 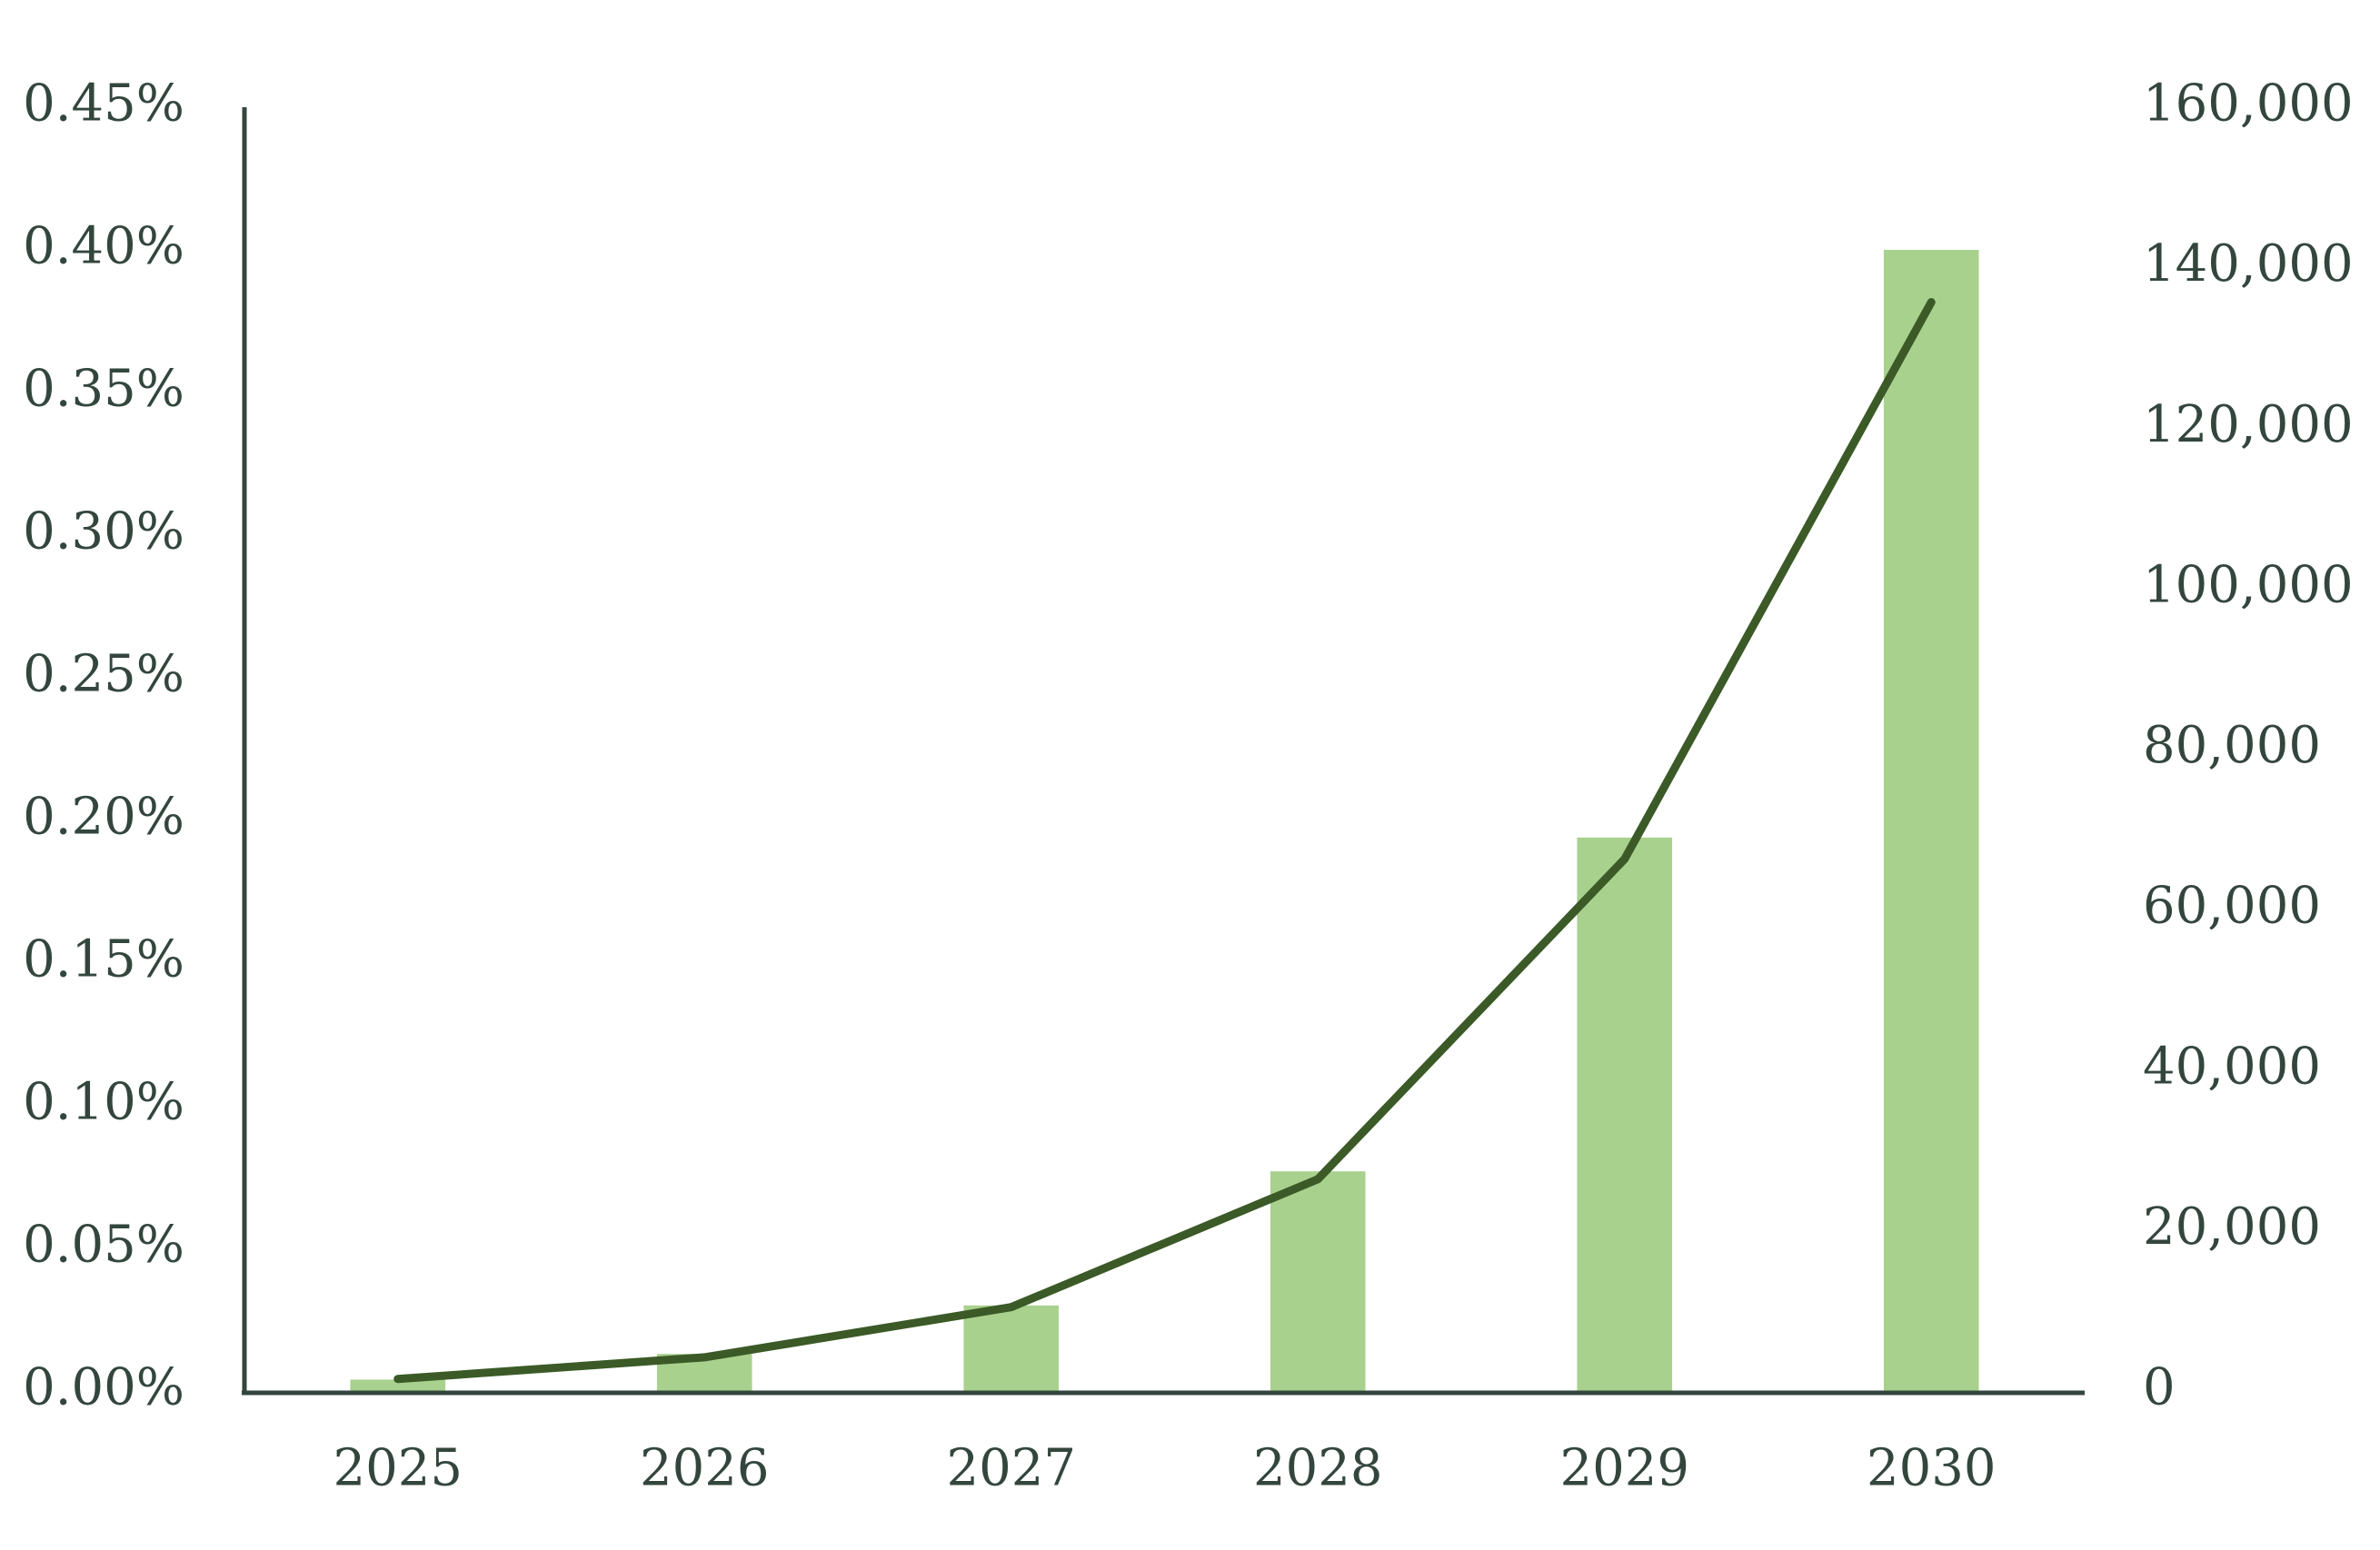 What do you see at coordinates (103, 1387) in the screenshot?
I see `y-tick-label: 0.00%` at bounding box center [103, 1387].